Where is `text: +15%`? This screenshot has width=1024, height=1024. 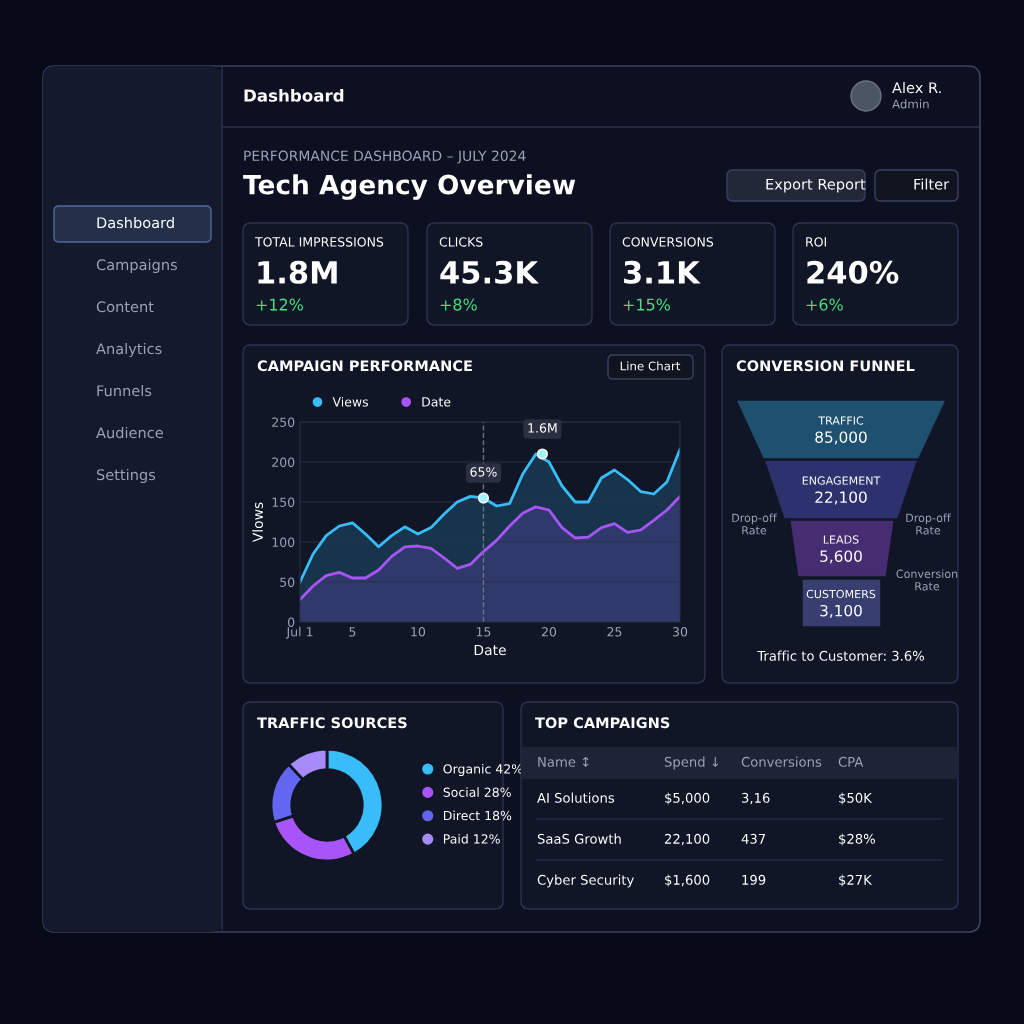 text: +15% is located at coordinates (646, 304).